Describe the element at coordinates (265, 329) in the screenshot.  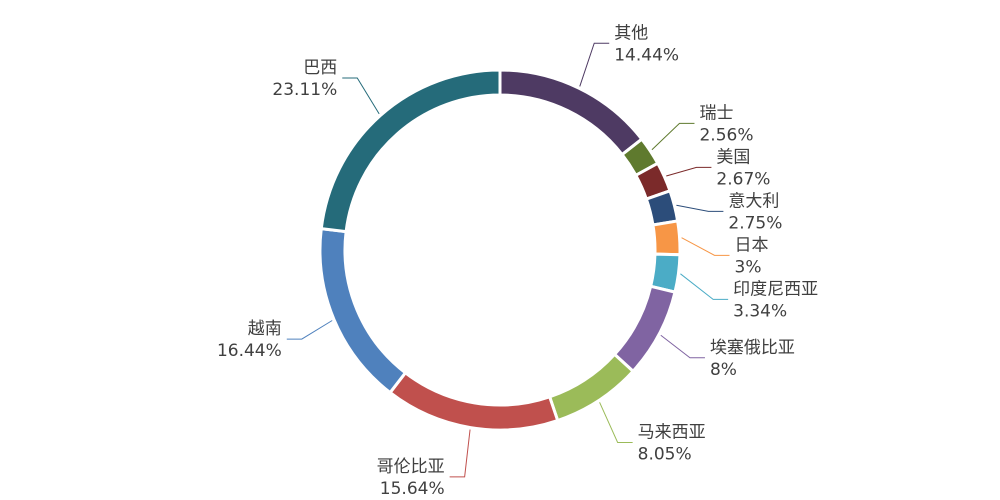
I see `slice-label: 越南` at that location.